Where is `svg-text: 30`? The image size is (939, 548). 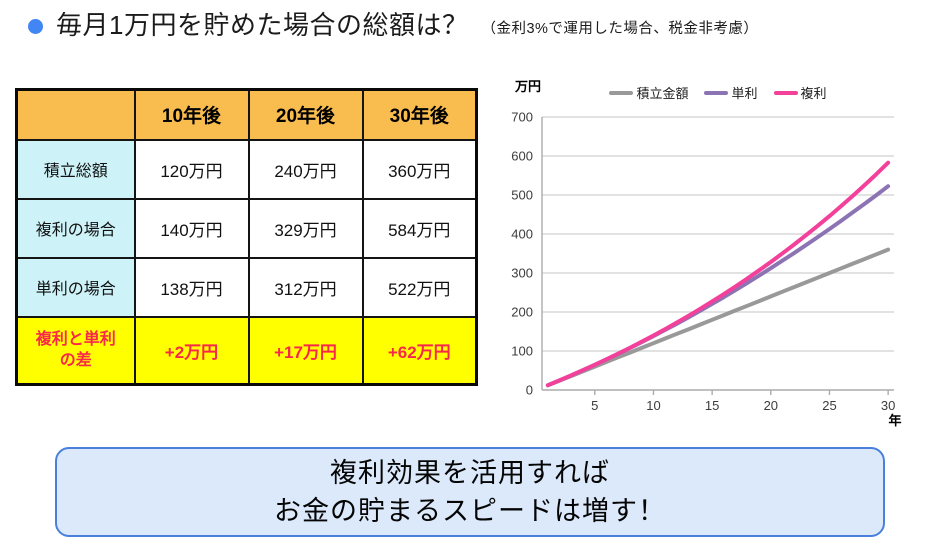
svg-text: 30 is located at coordinates (888, 405).